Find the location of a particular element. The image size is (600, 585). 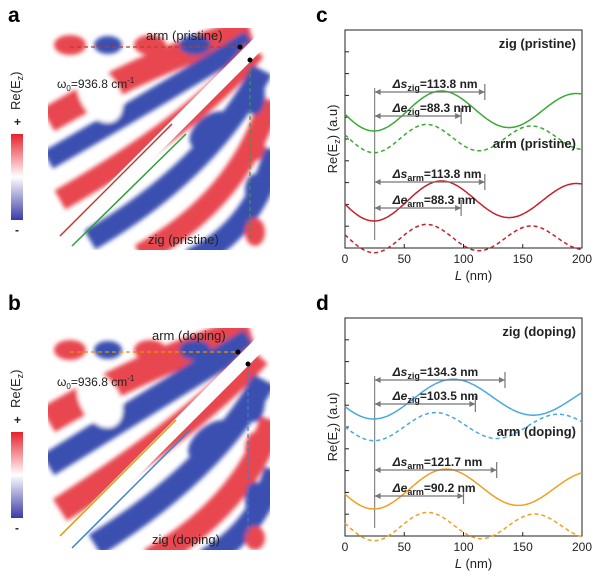

d-xtick-label: 200 is located at coordinates (582, 547).